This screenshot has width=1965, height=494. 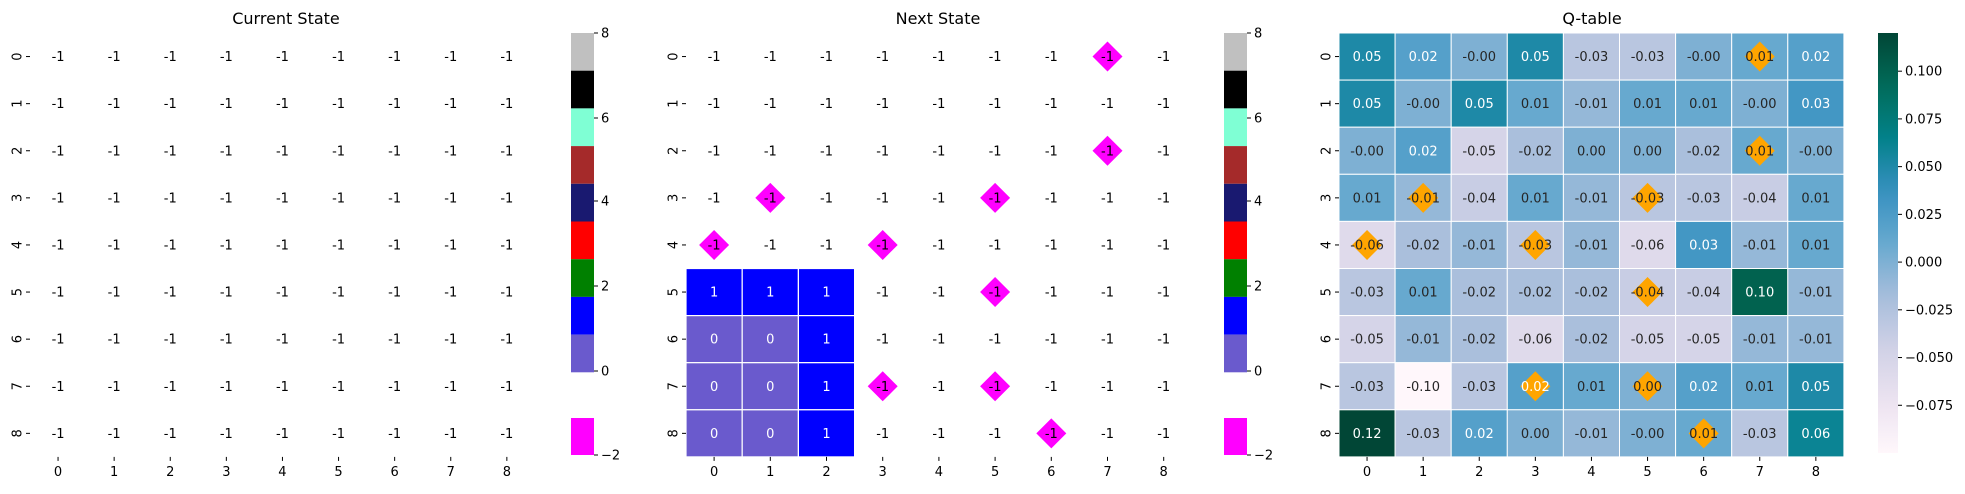 I want to click on cell-value: -0.01, so click(x=1592, y=198).